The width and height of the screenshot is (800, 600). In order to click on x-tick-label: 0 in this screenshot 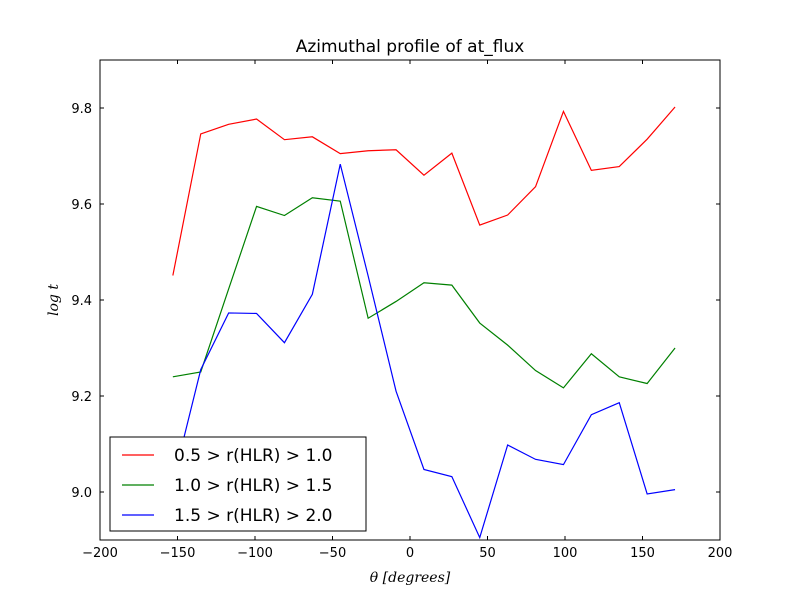, I will do `click(410, 553)`.